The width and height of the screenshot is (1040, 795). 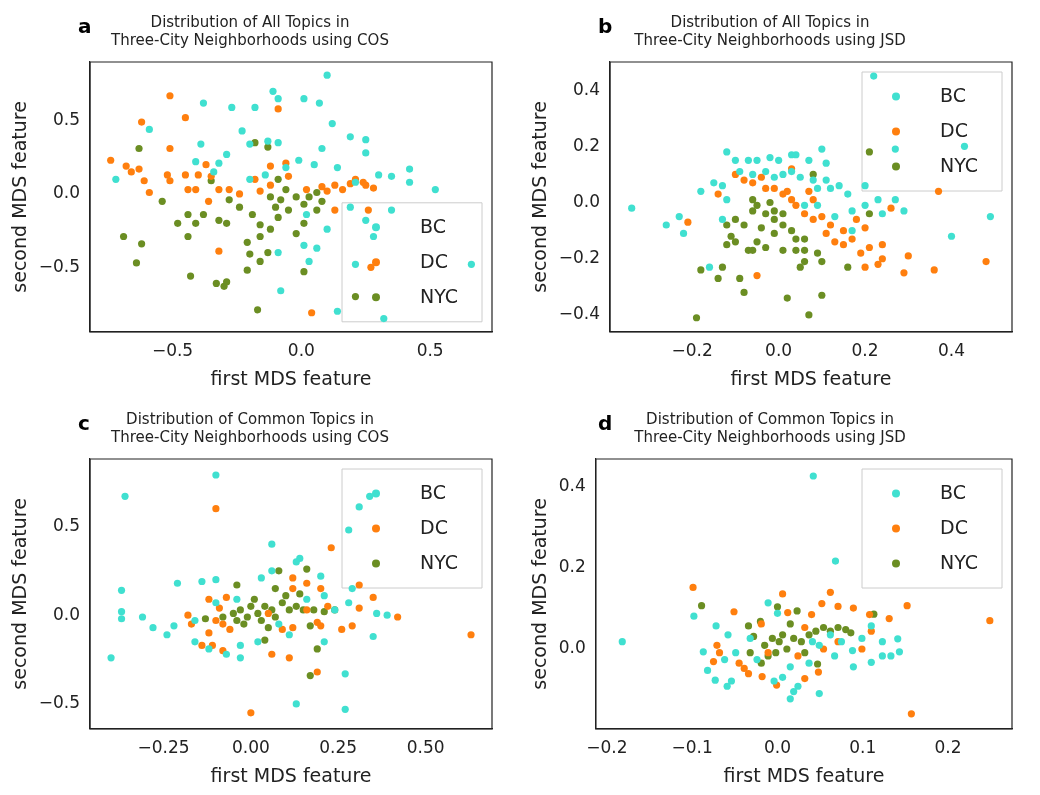 What do you see at coordinates (249, 427) in the screenshot?
I see `chart-title: Distribution of Common Topics in Three-City Neighborhoods using COS` at bounding box center [249, 427].